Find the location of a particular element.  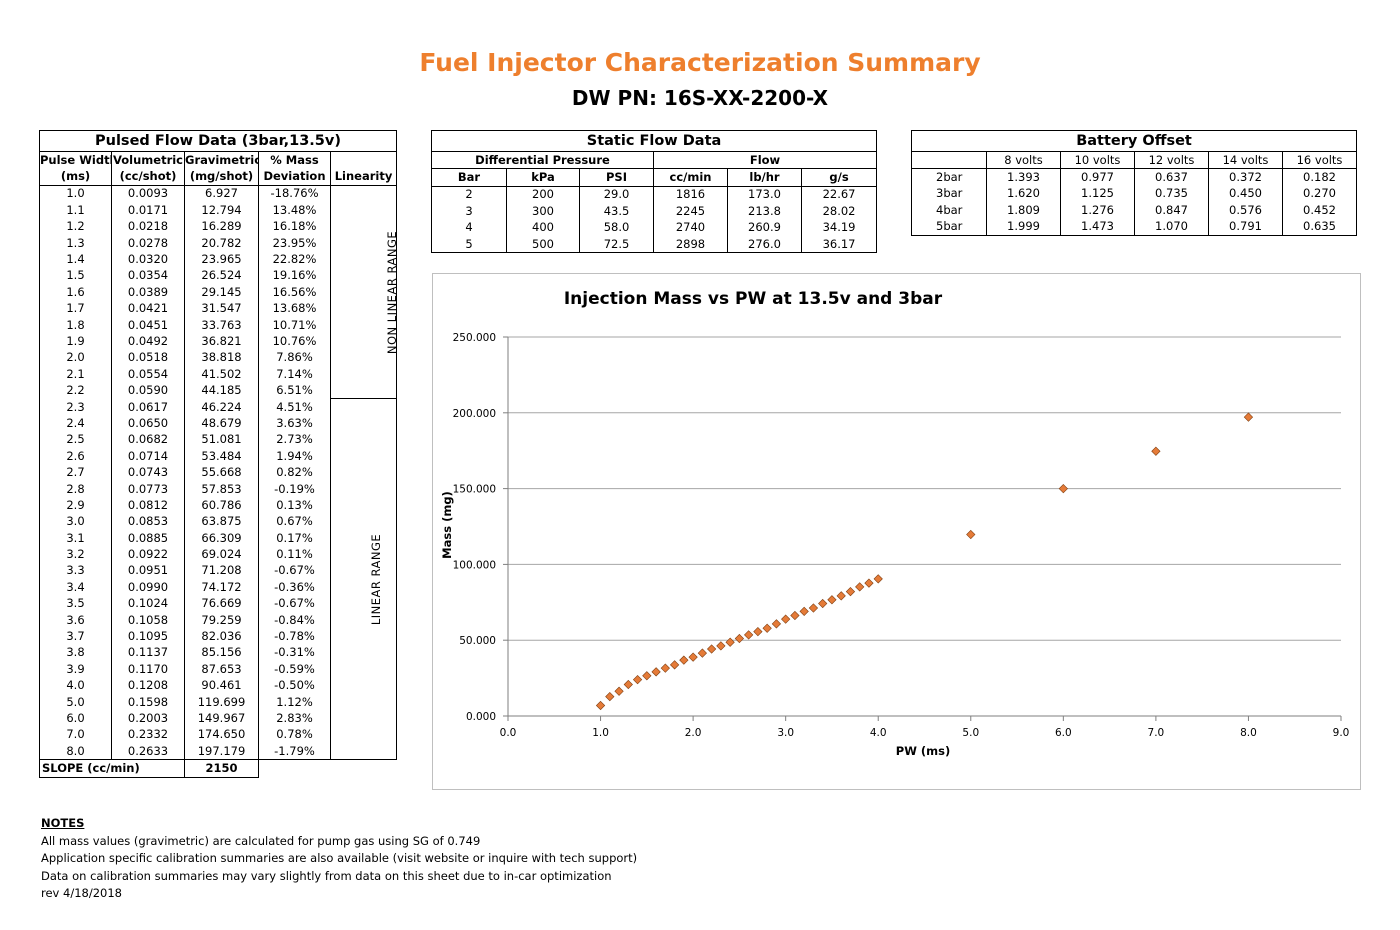

table-cell: 2.0 is located at coordinates (75, 358).